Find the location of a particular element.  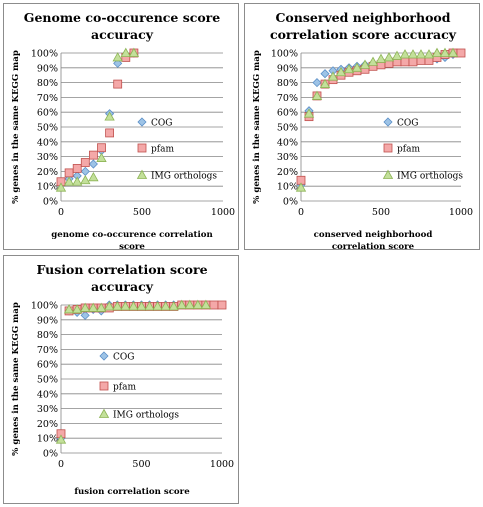

y-tick-label: 30% is located at coordinates (47, 409).